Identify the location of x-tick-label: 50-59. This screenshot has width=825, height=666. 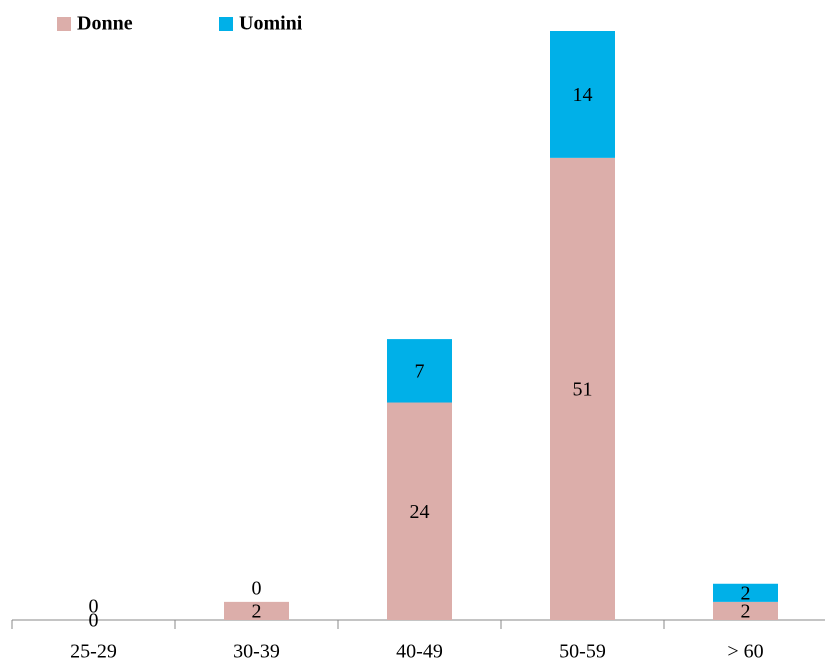
(582, 652).